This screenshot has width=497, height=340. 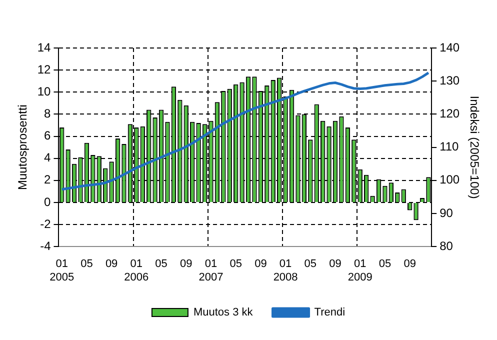 What do you see at coordinates (44, 47) in the screenshot?
I see `y-tick-label: 14` at bounding box center [44, 47].